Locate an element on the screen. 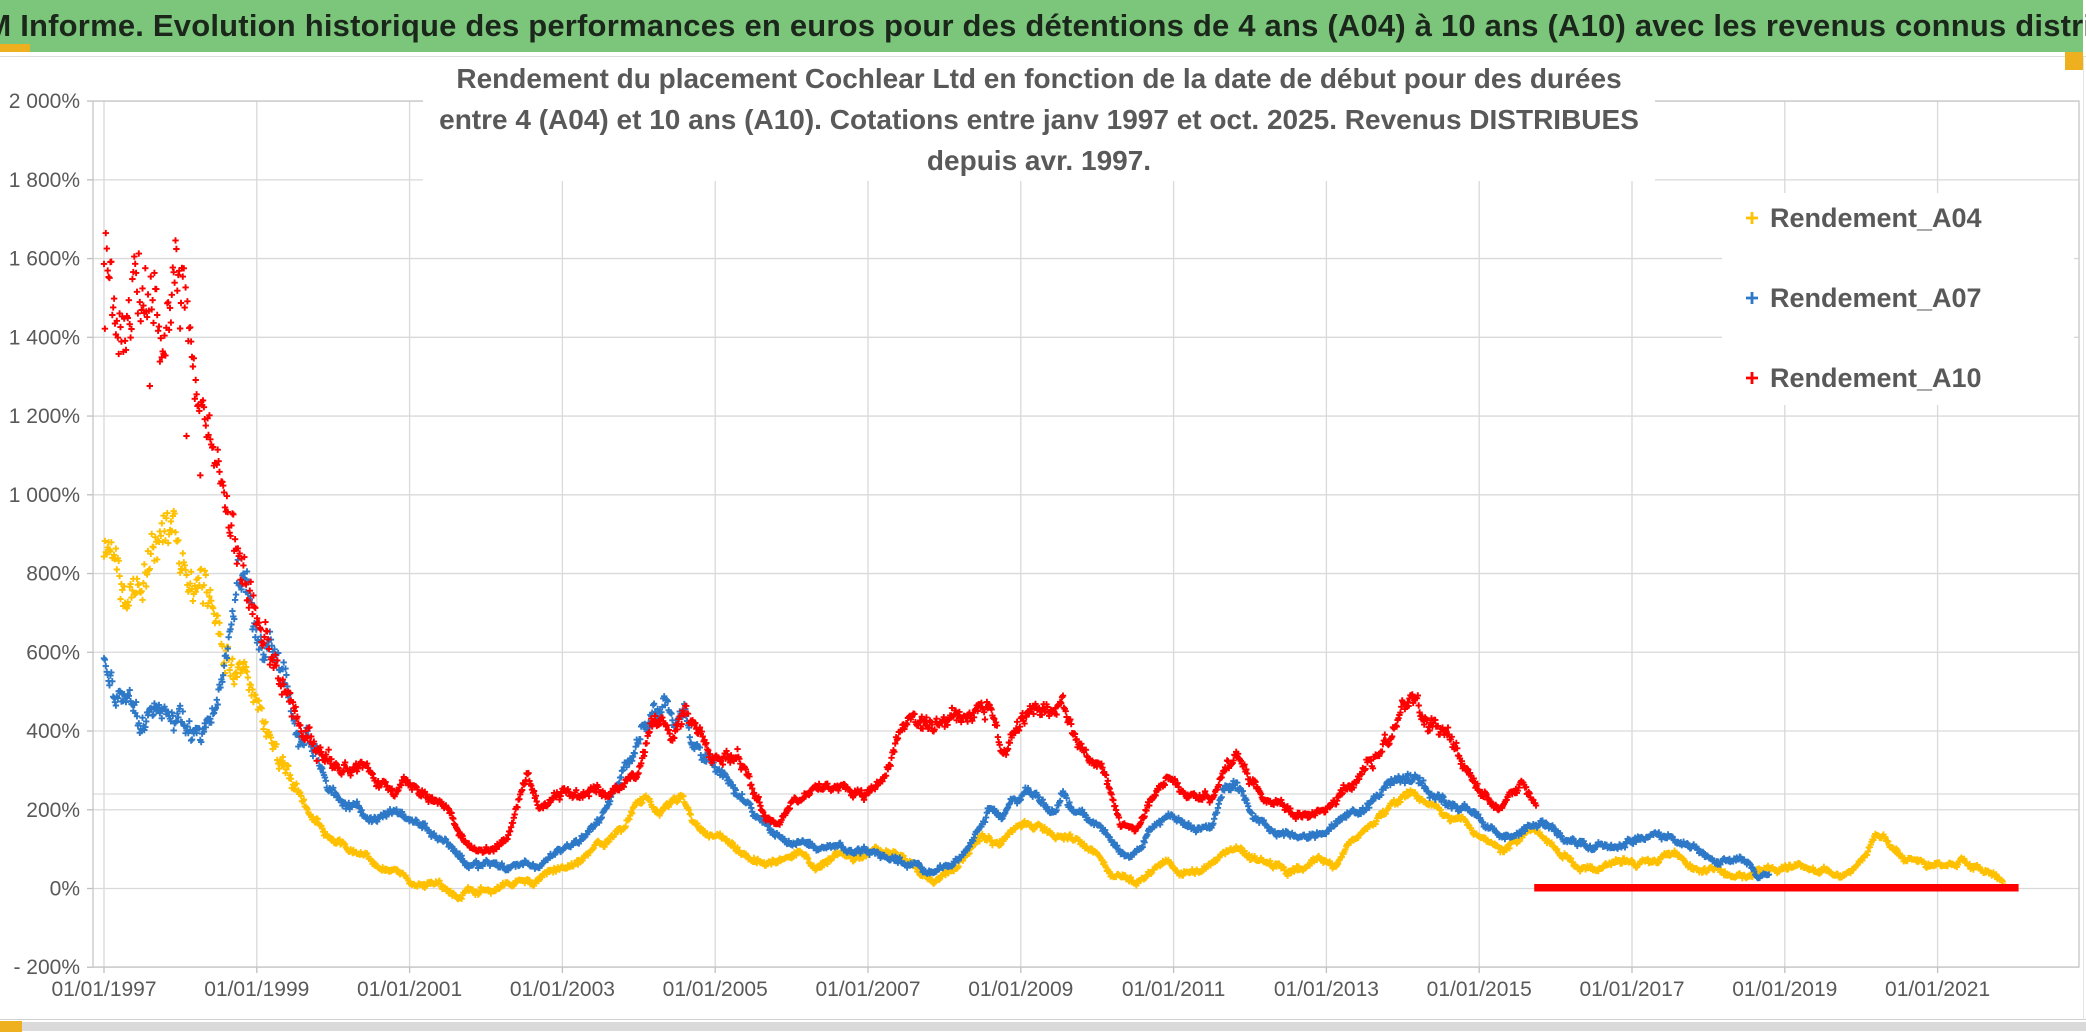 The width and height of the screenshot is (2086, 1032). x-tick-label: 01/01/1997 is located at coordinates (103, 989).